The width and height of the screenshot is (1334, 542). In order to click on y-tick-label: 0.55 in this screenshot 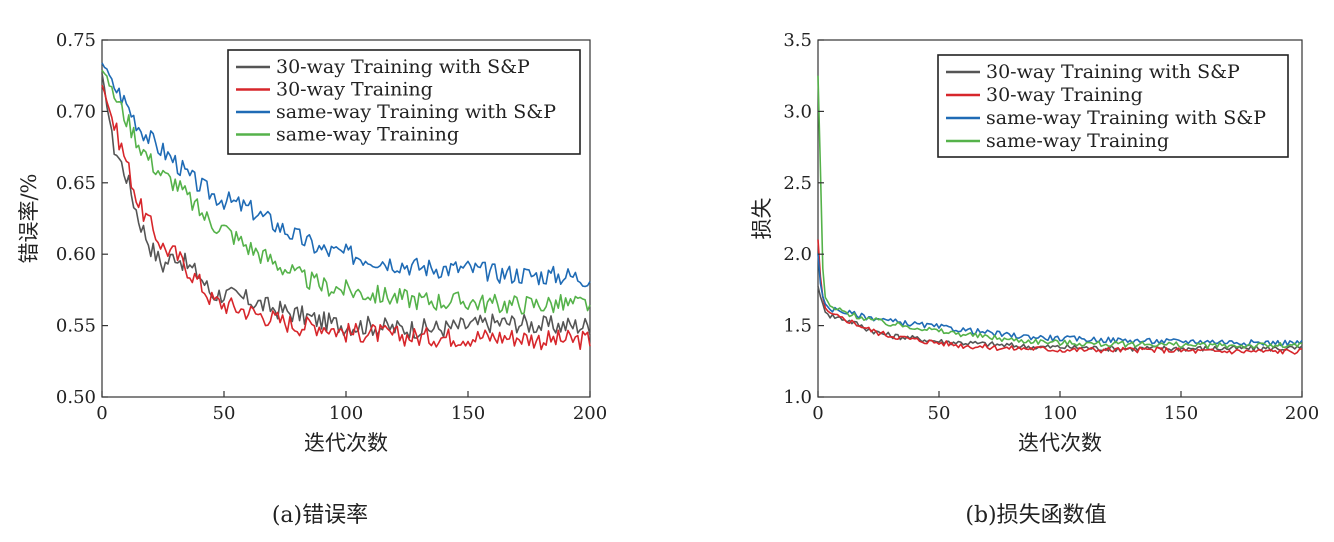, I will do `click(76, 326)`.